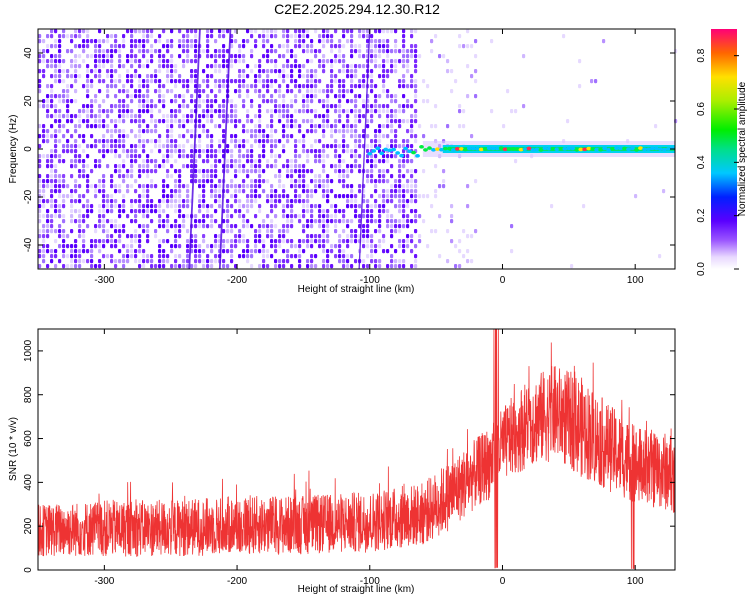  Describe the element at coordinates (701, 55) in the screenshot. I see `colorbar-tick-label: 0.8` at that location.